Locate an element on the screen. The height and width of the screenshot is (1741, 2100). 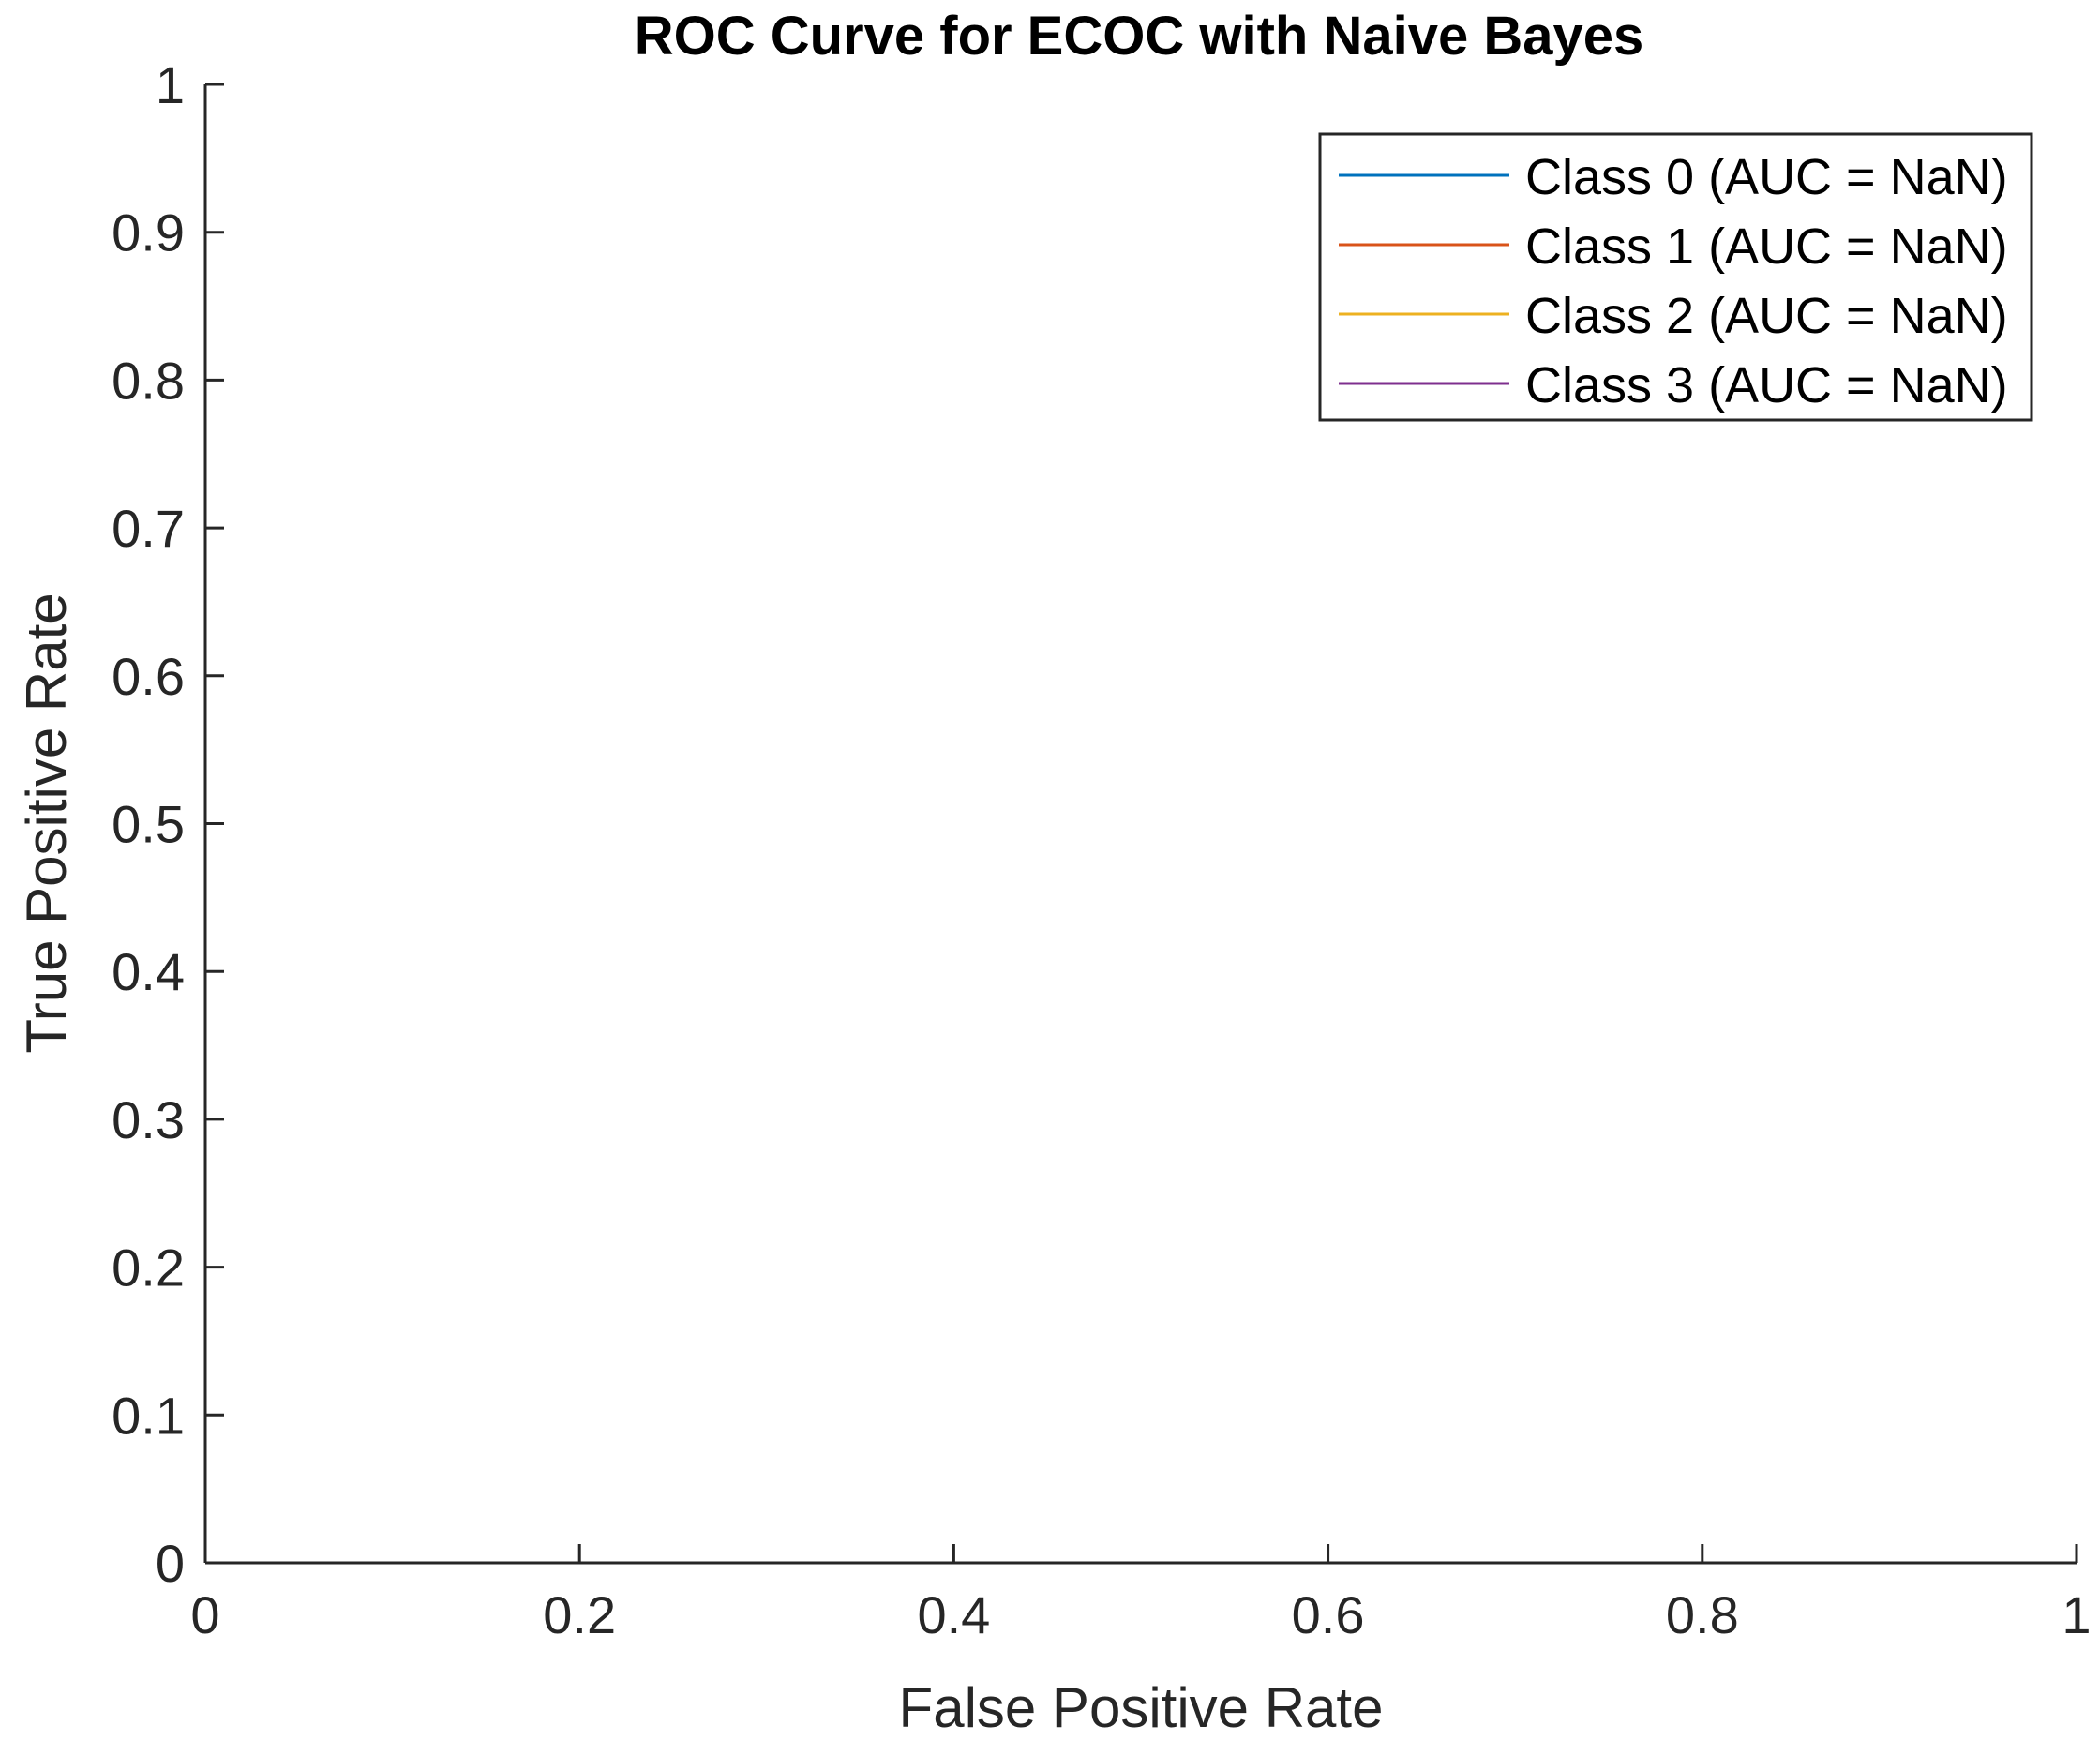
y-tick-label: 0.4 is located at coordinates (148, 971).